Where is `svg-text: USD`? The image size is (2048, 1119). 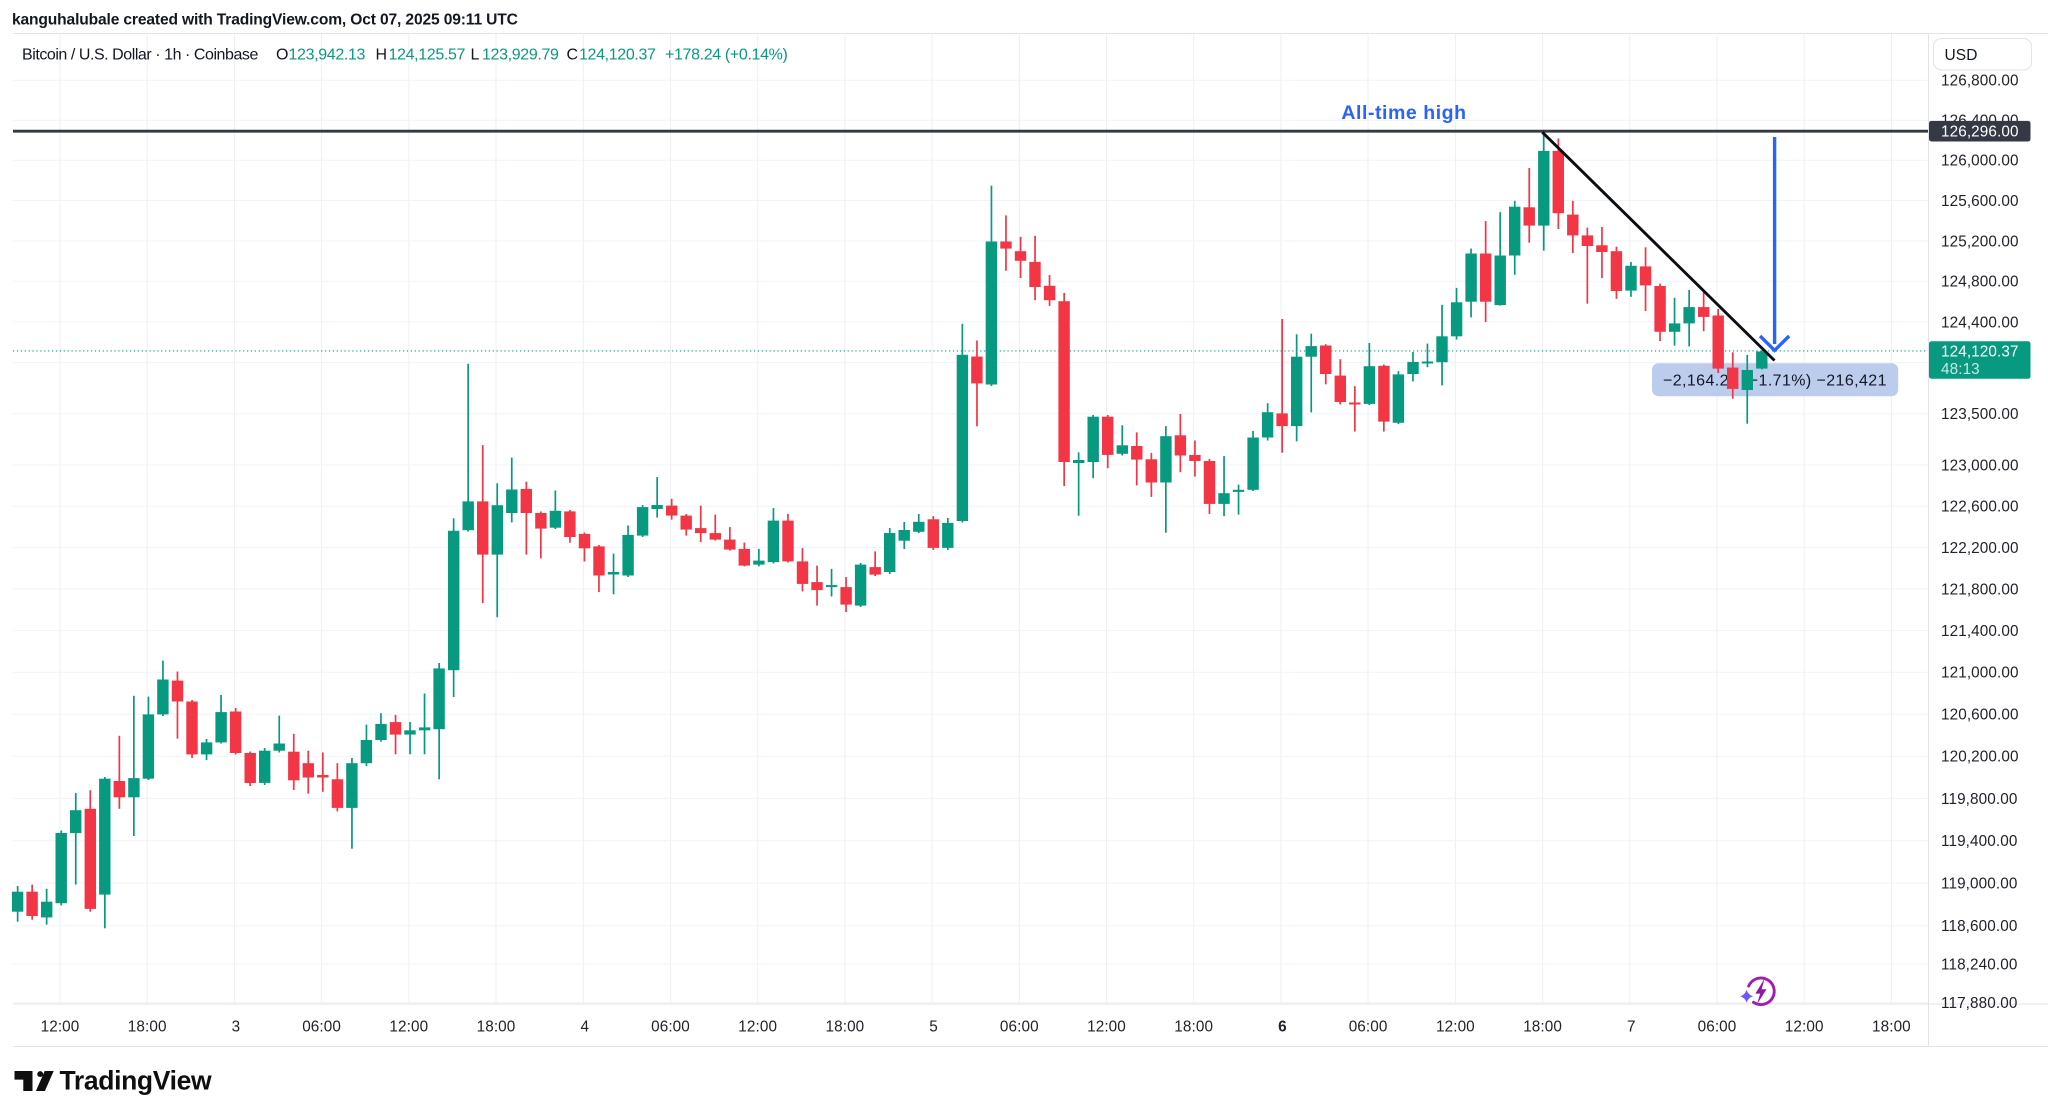 svg-text: USD is located at coordinates (1961, 55).